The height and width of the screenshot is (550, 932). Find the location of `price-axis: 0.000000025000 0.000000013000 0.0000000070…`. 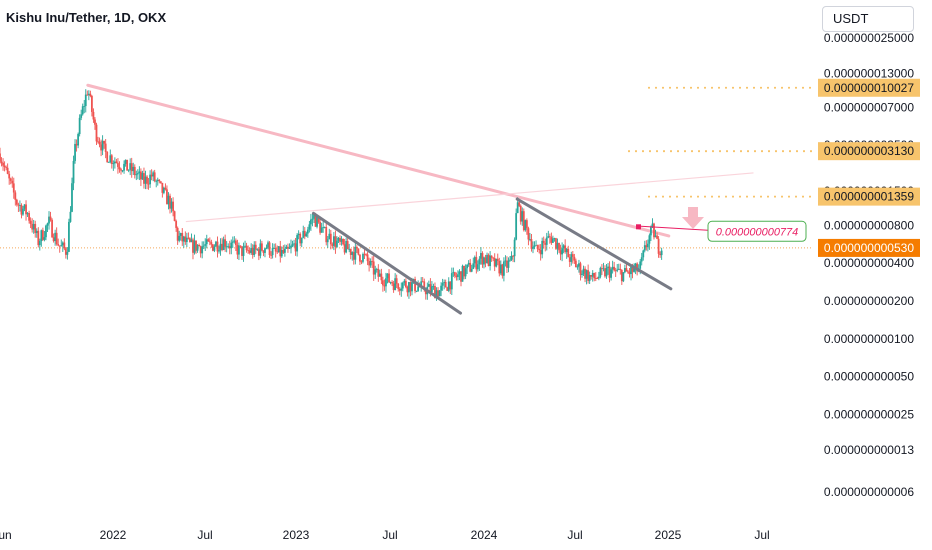

price-axis: 0.000000025000 0.000000013000 0.0000000070… is located at coordinates (869, 265).